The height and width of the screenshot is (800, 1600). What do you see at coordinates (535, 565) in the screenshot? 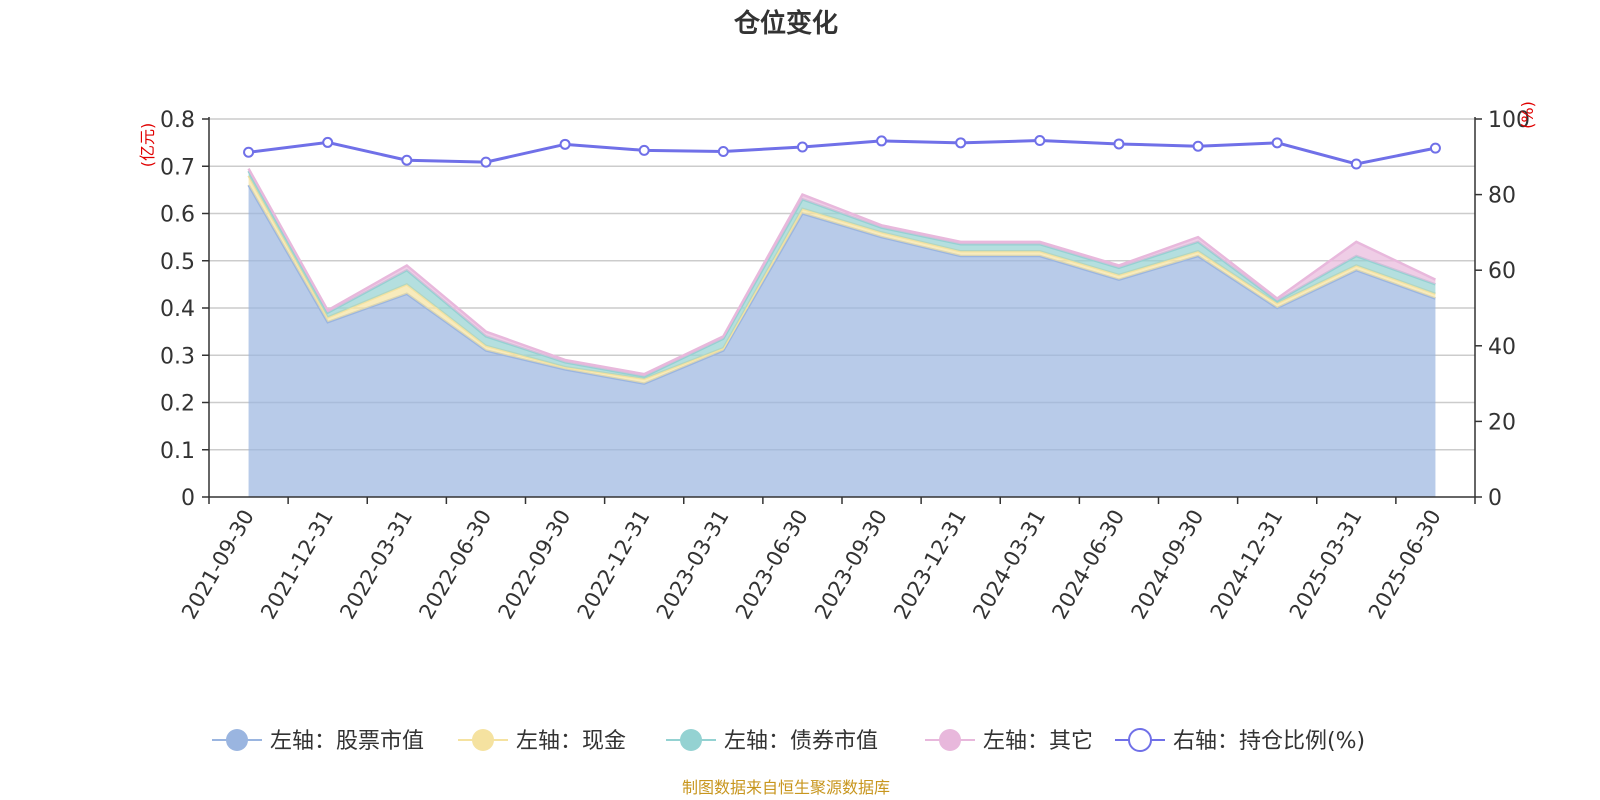
I see `x-tick-label: 2022-09-30` at bounding box center [535, 565].